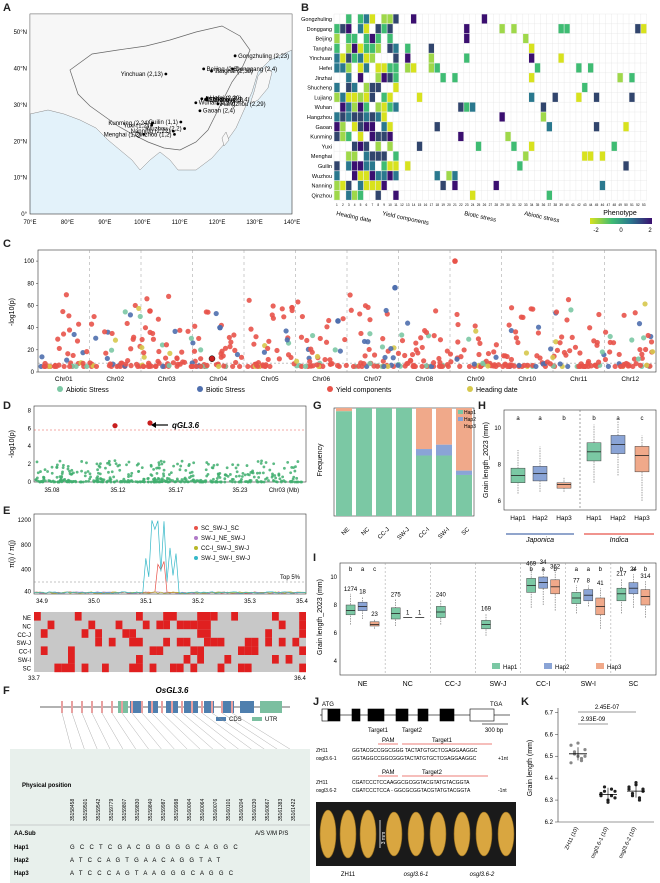  What do you see at coordinates (461, 205) in the screenshot?
I see `heatmap-col-number: 22` at bounding box center [461, 205].